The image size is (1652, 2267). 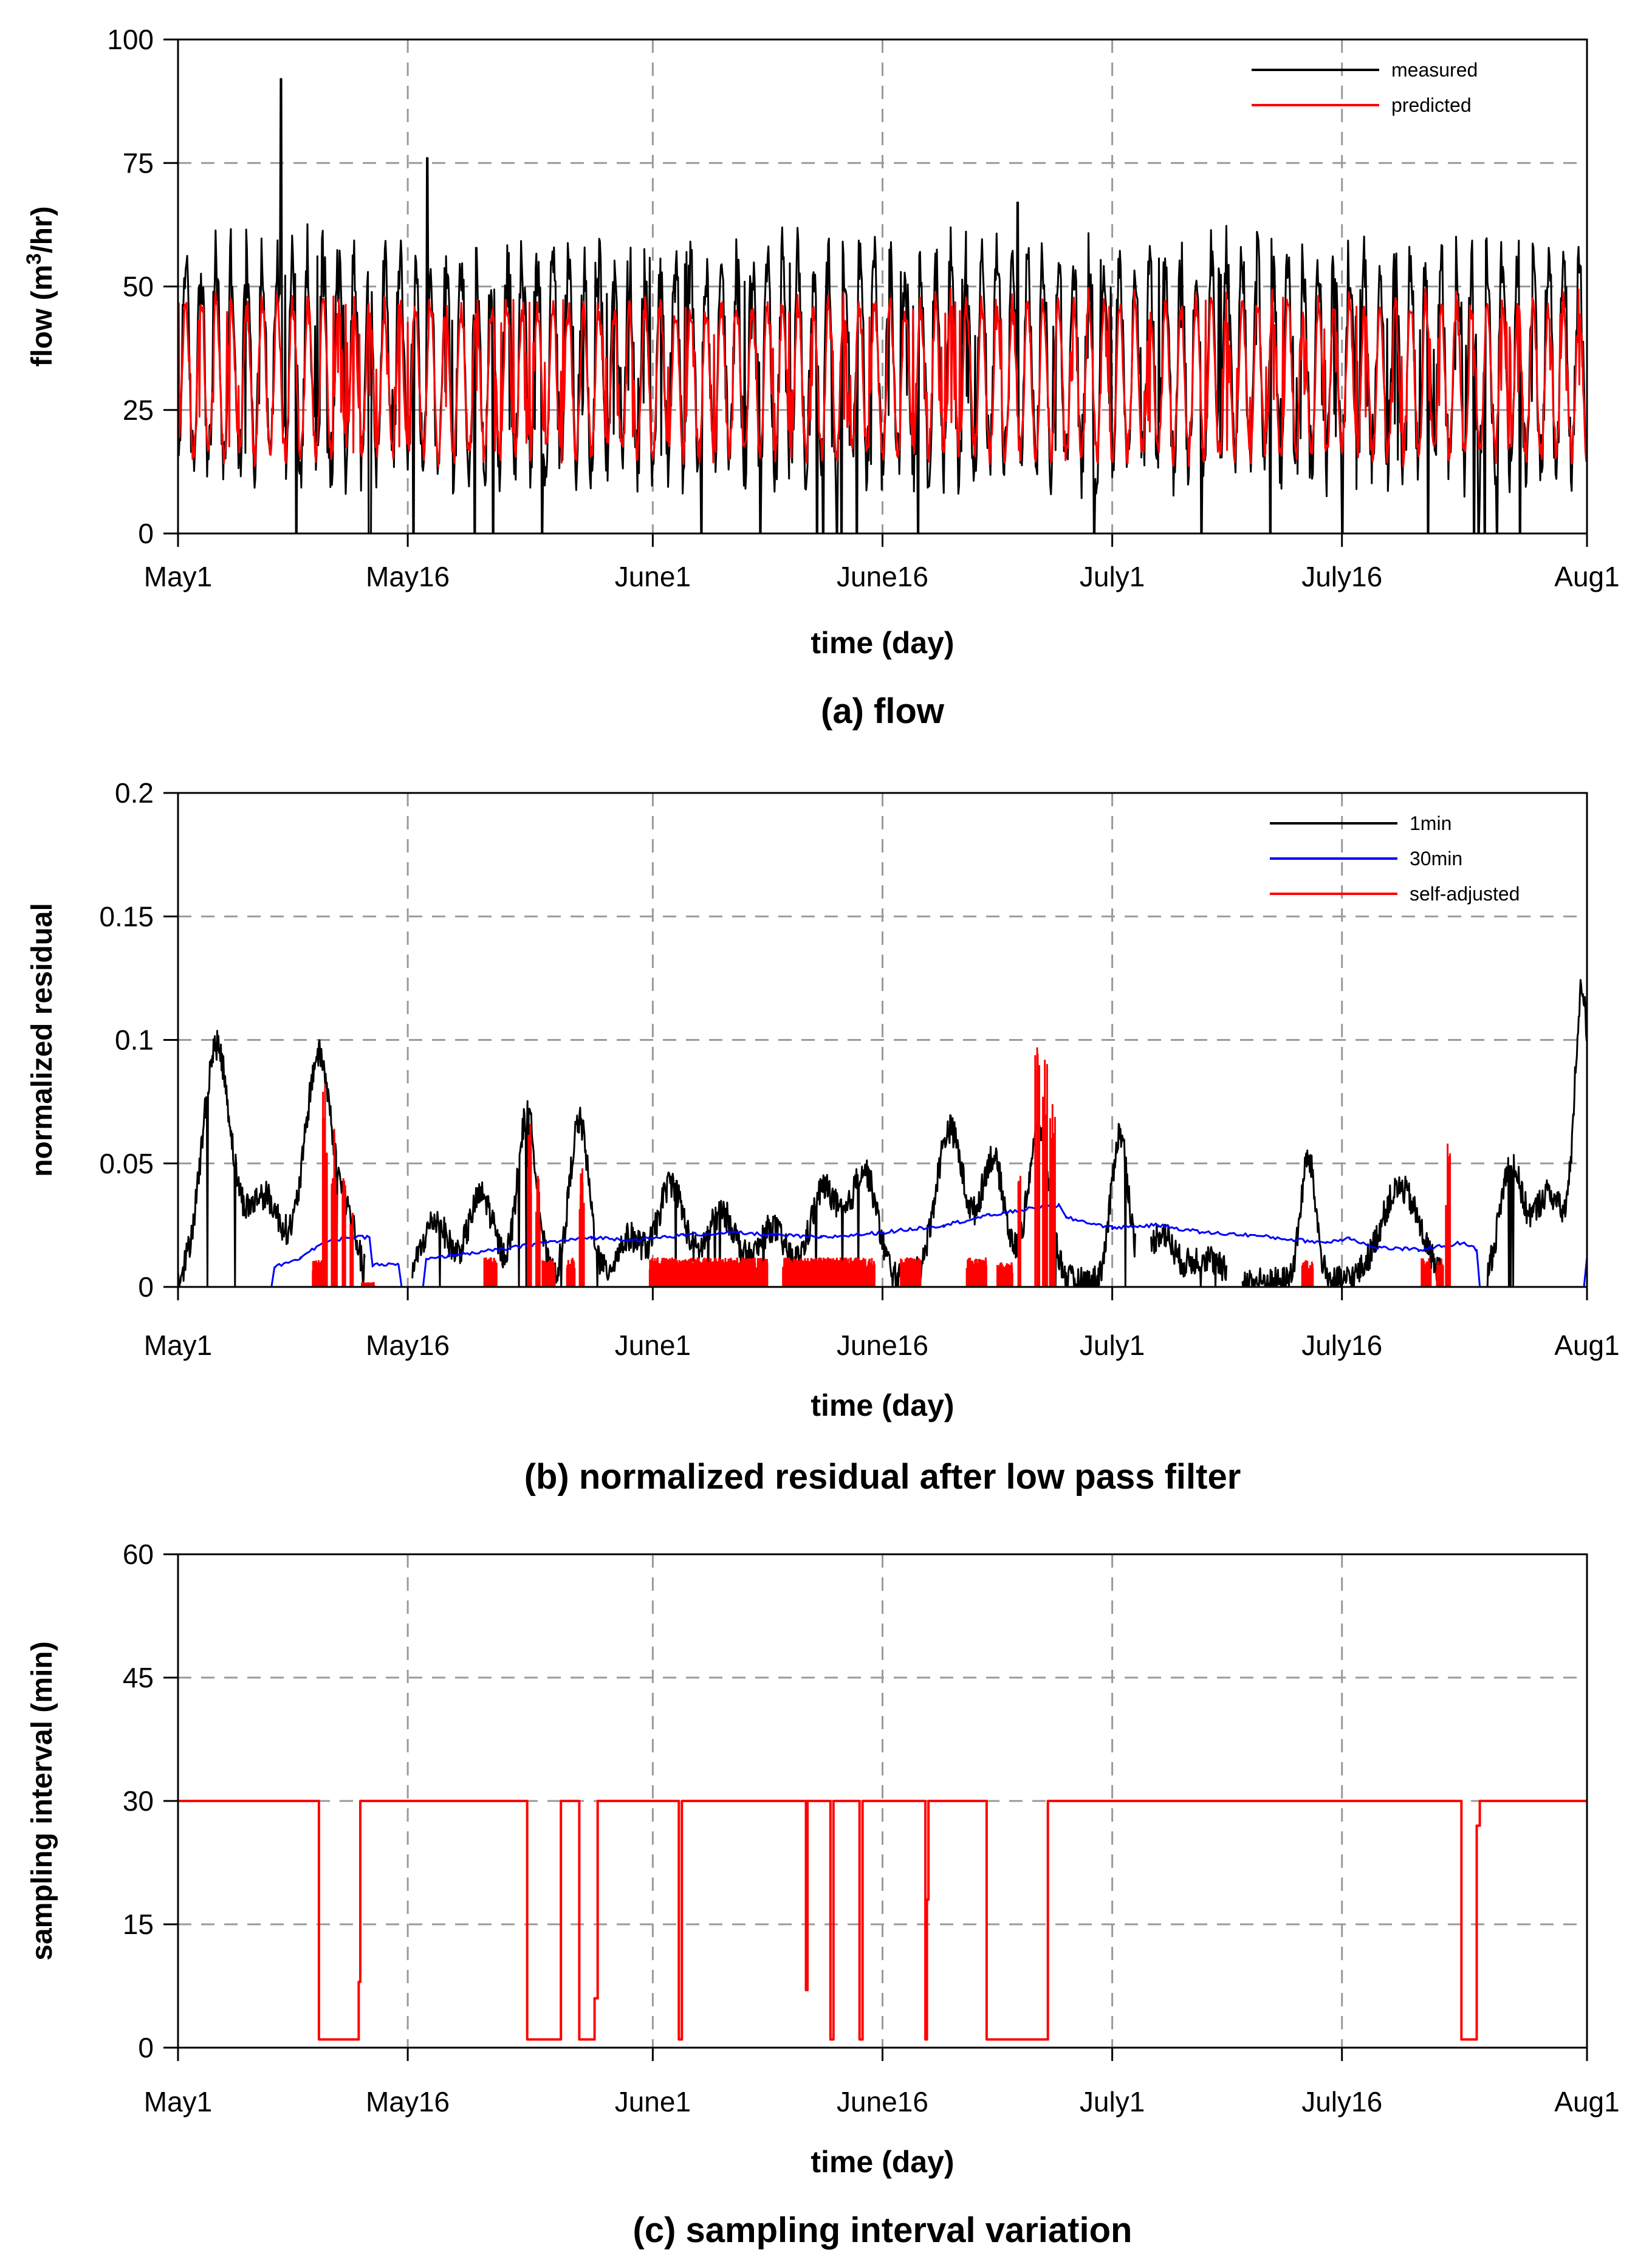 What do you see at coordinates (138, 287) in the screenshot?
I see `y-tick-label: 50` at bounding box center [138, 287].